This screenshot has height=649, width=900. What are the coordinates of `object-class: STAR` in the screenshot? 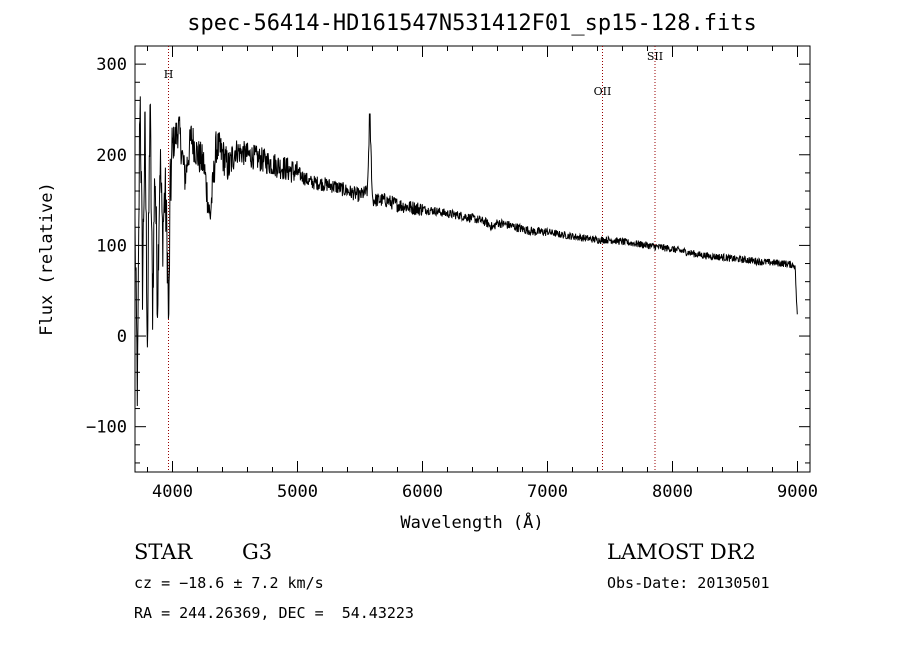 It's located at (163, 552).